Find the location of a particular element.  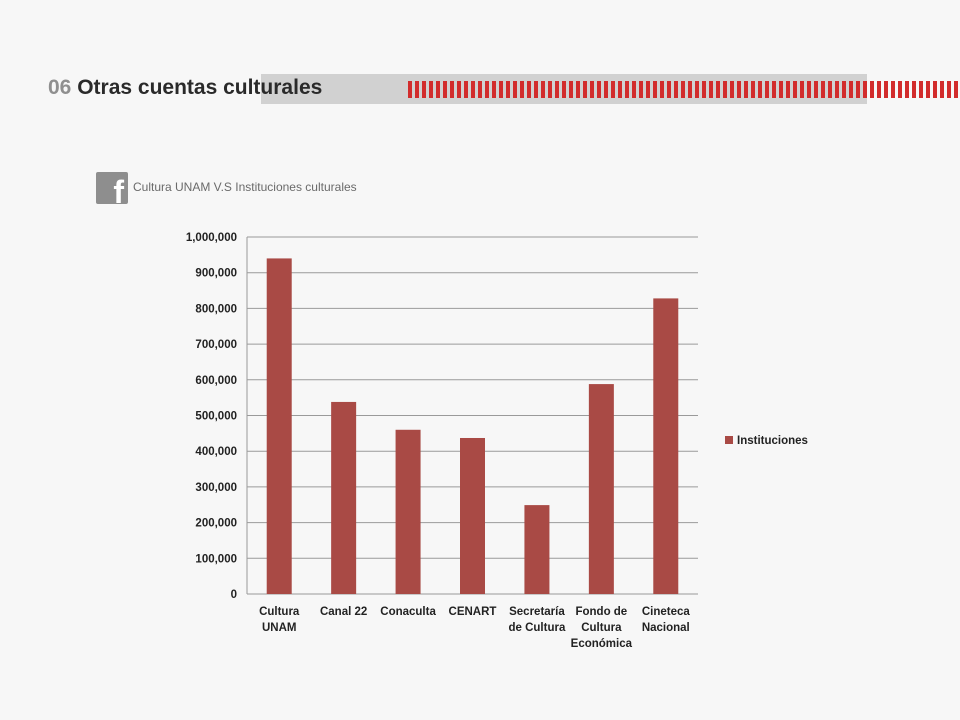

legend-label: Instituciones is located at coordinates (772, 441).